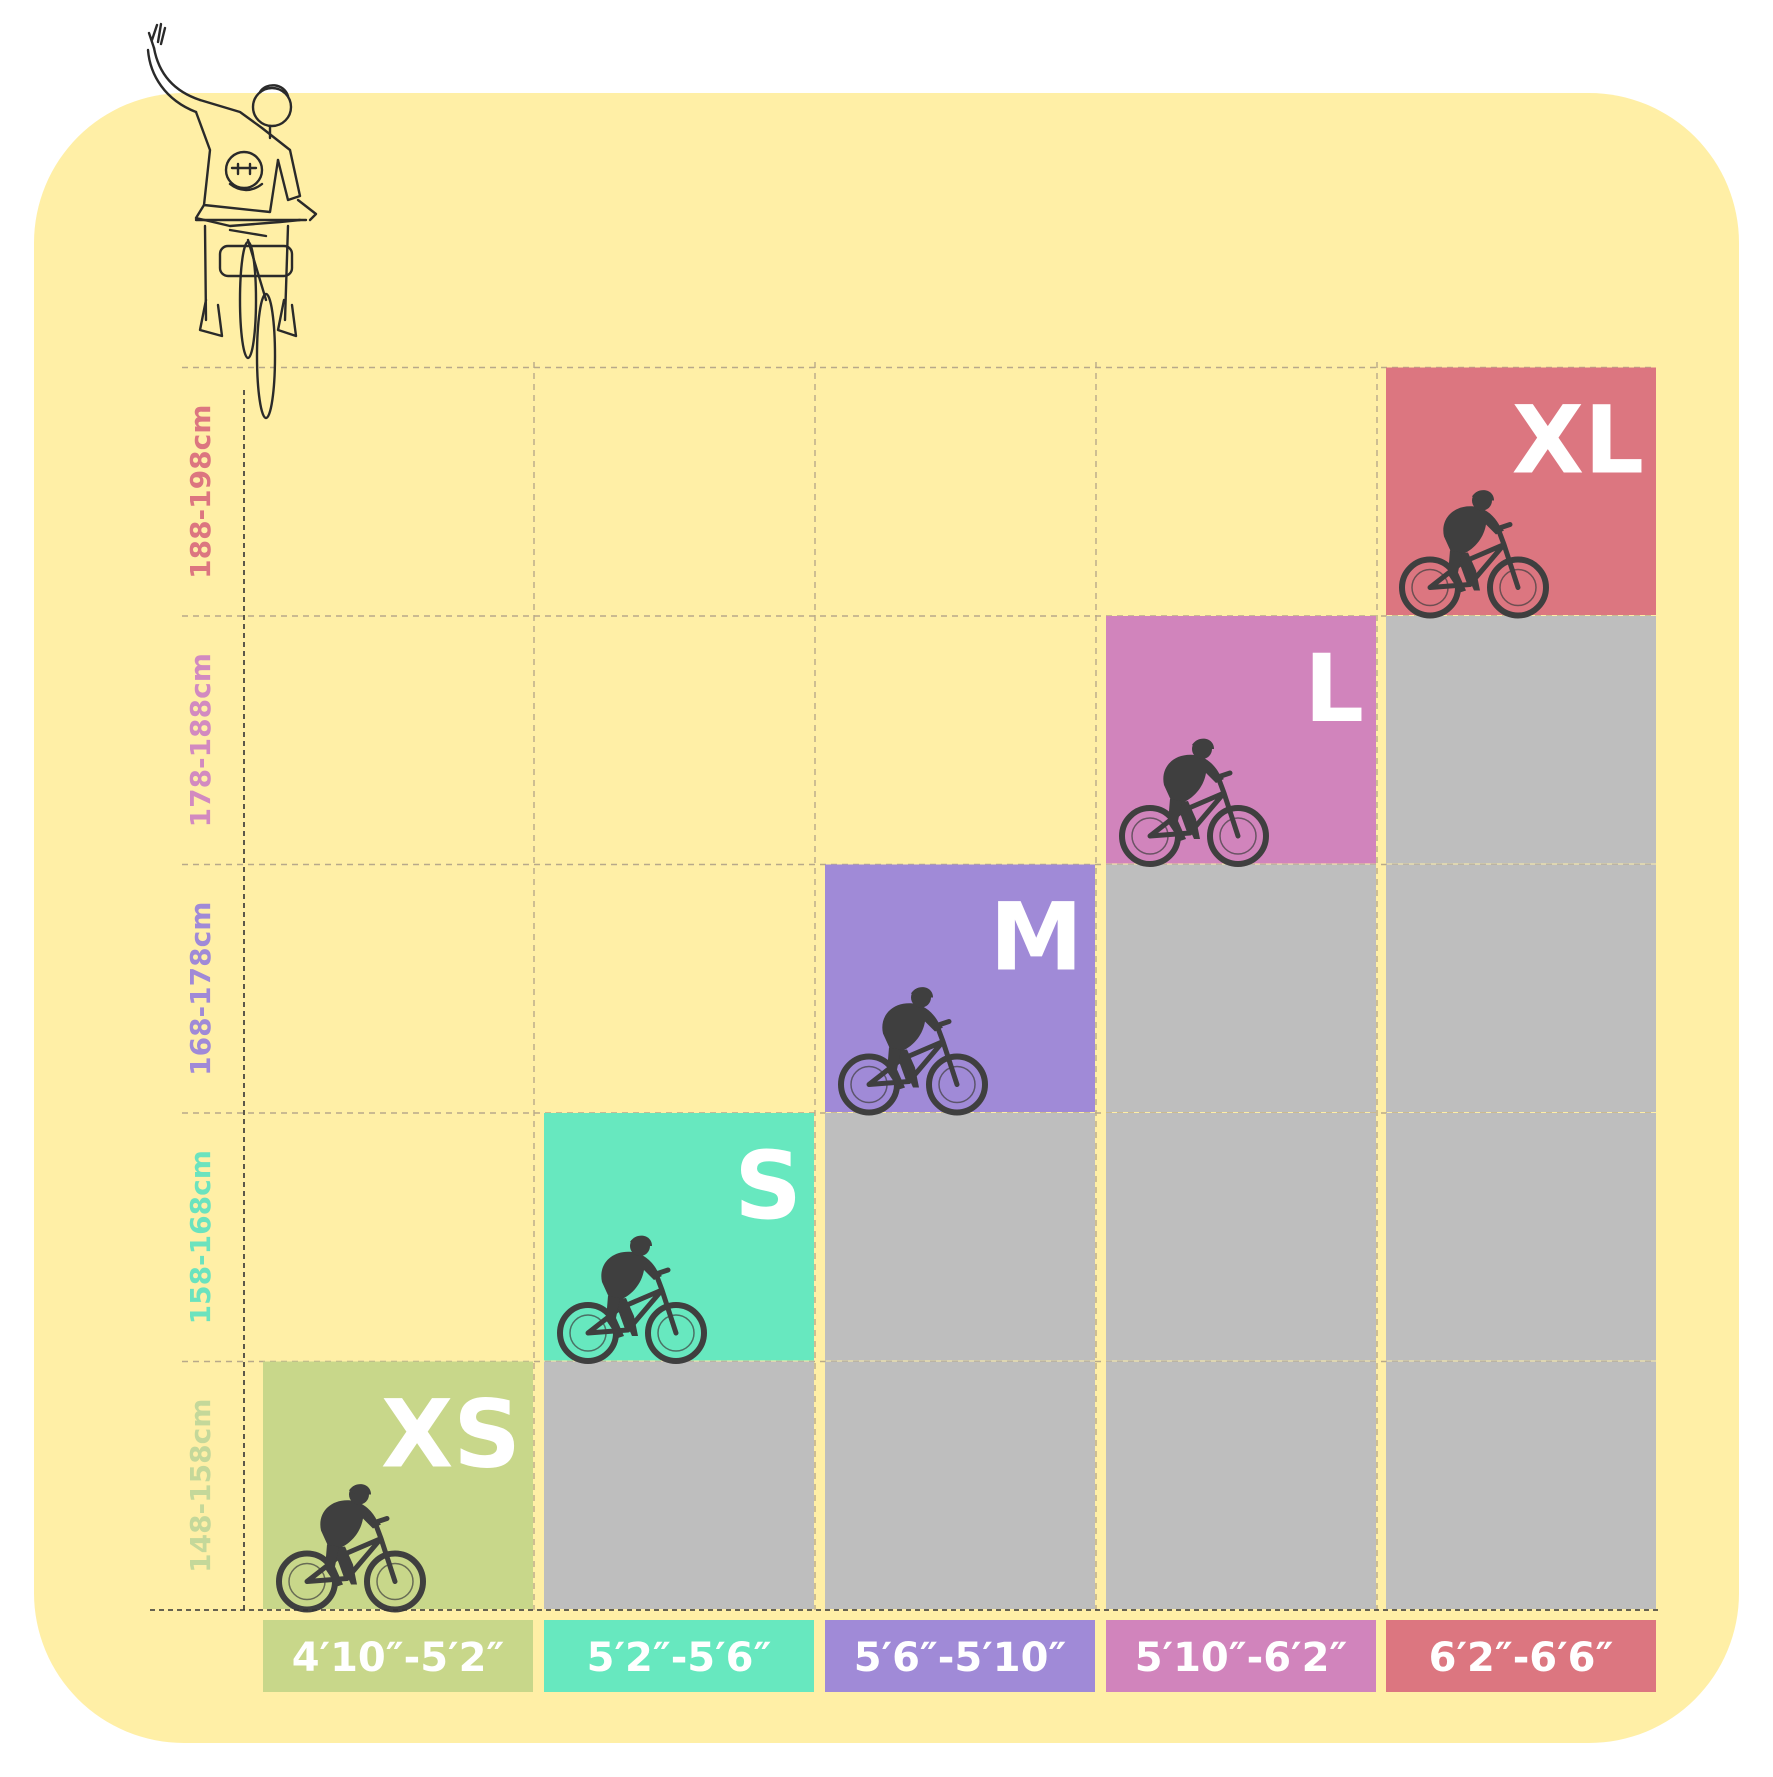 The image size is (1773, 1777). Describe the element at coordinates (232, 221) in the screenshot. I see `waving-cyclist-icon` at that location.